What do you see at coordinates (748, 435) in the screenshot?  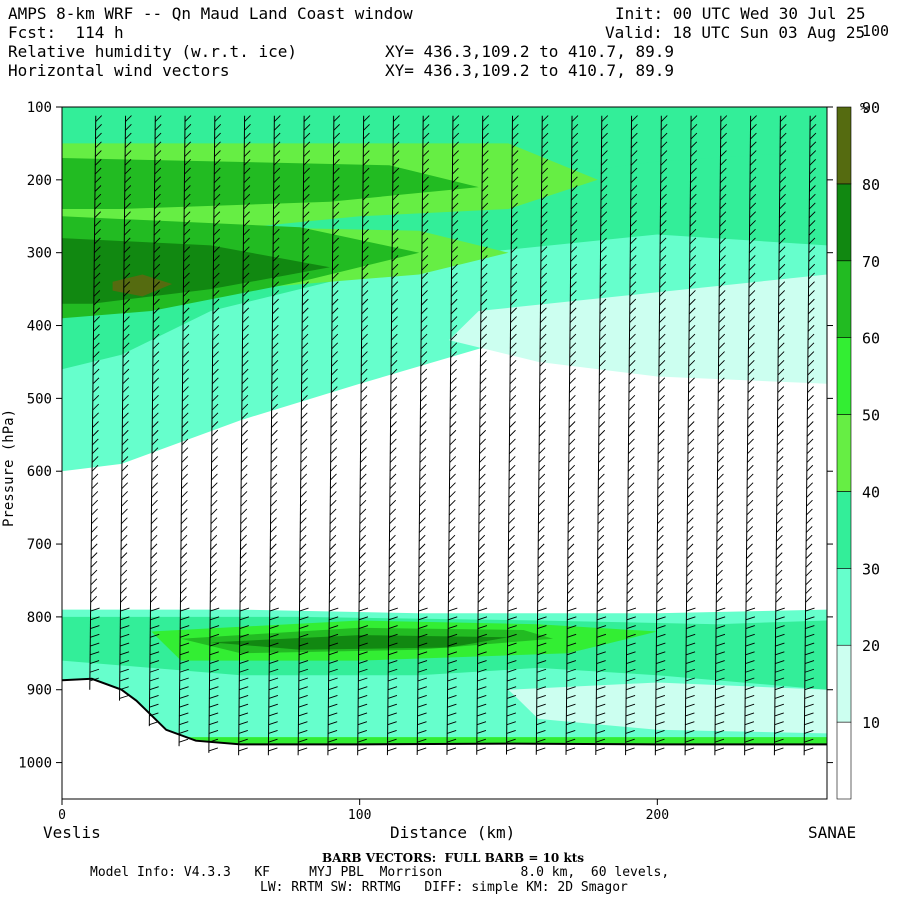 I see `barb-shaft` at bounding box center [748, 435].